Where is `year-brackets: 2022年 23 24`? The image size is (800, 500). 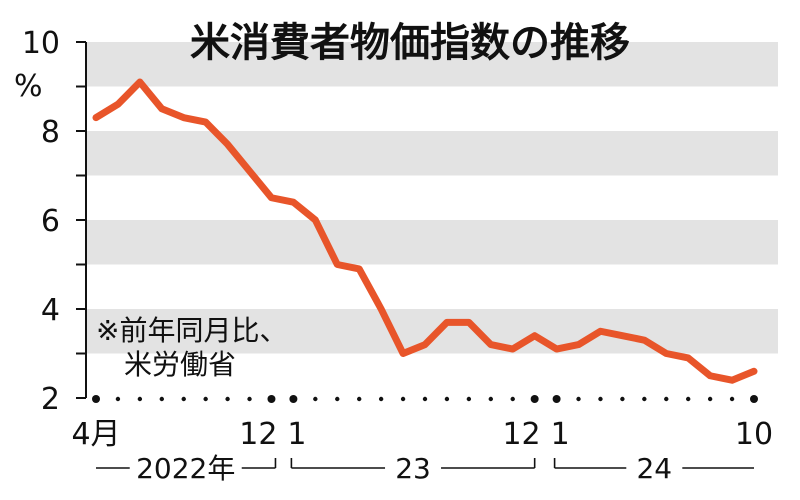
year-brackets: 2022年 23 24 is located at coordinates (425, 468).